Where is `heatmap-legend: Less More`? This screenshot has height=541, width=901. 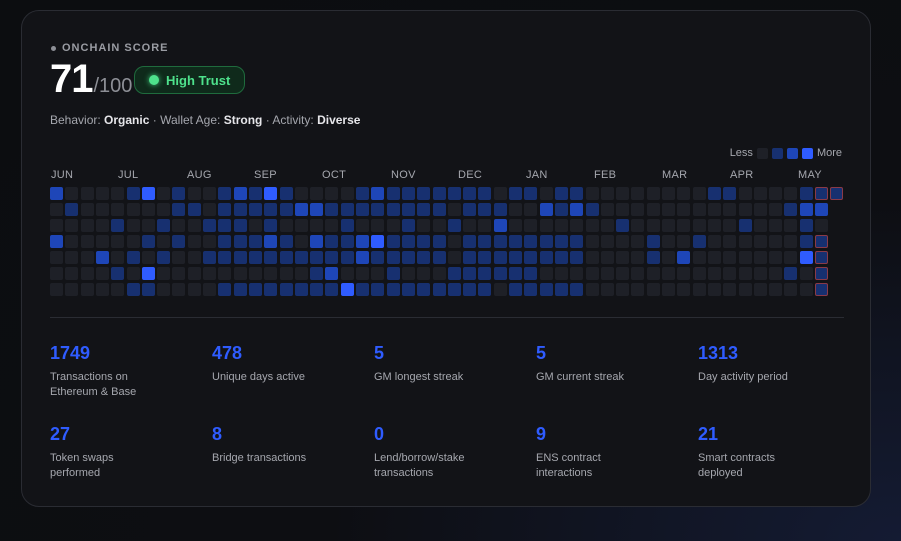 heatmap-legend: Less More is located at coordinates (786, 153).